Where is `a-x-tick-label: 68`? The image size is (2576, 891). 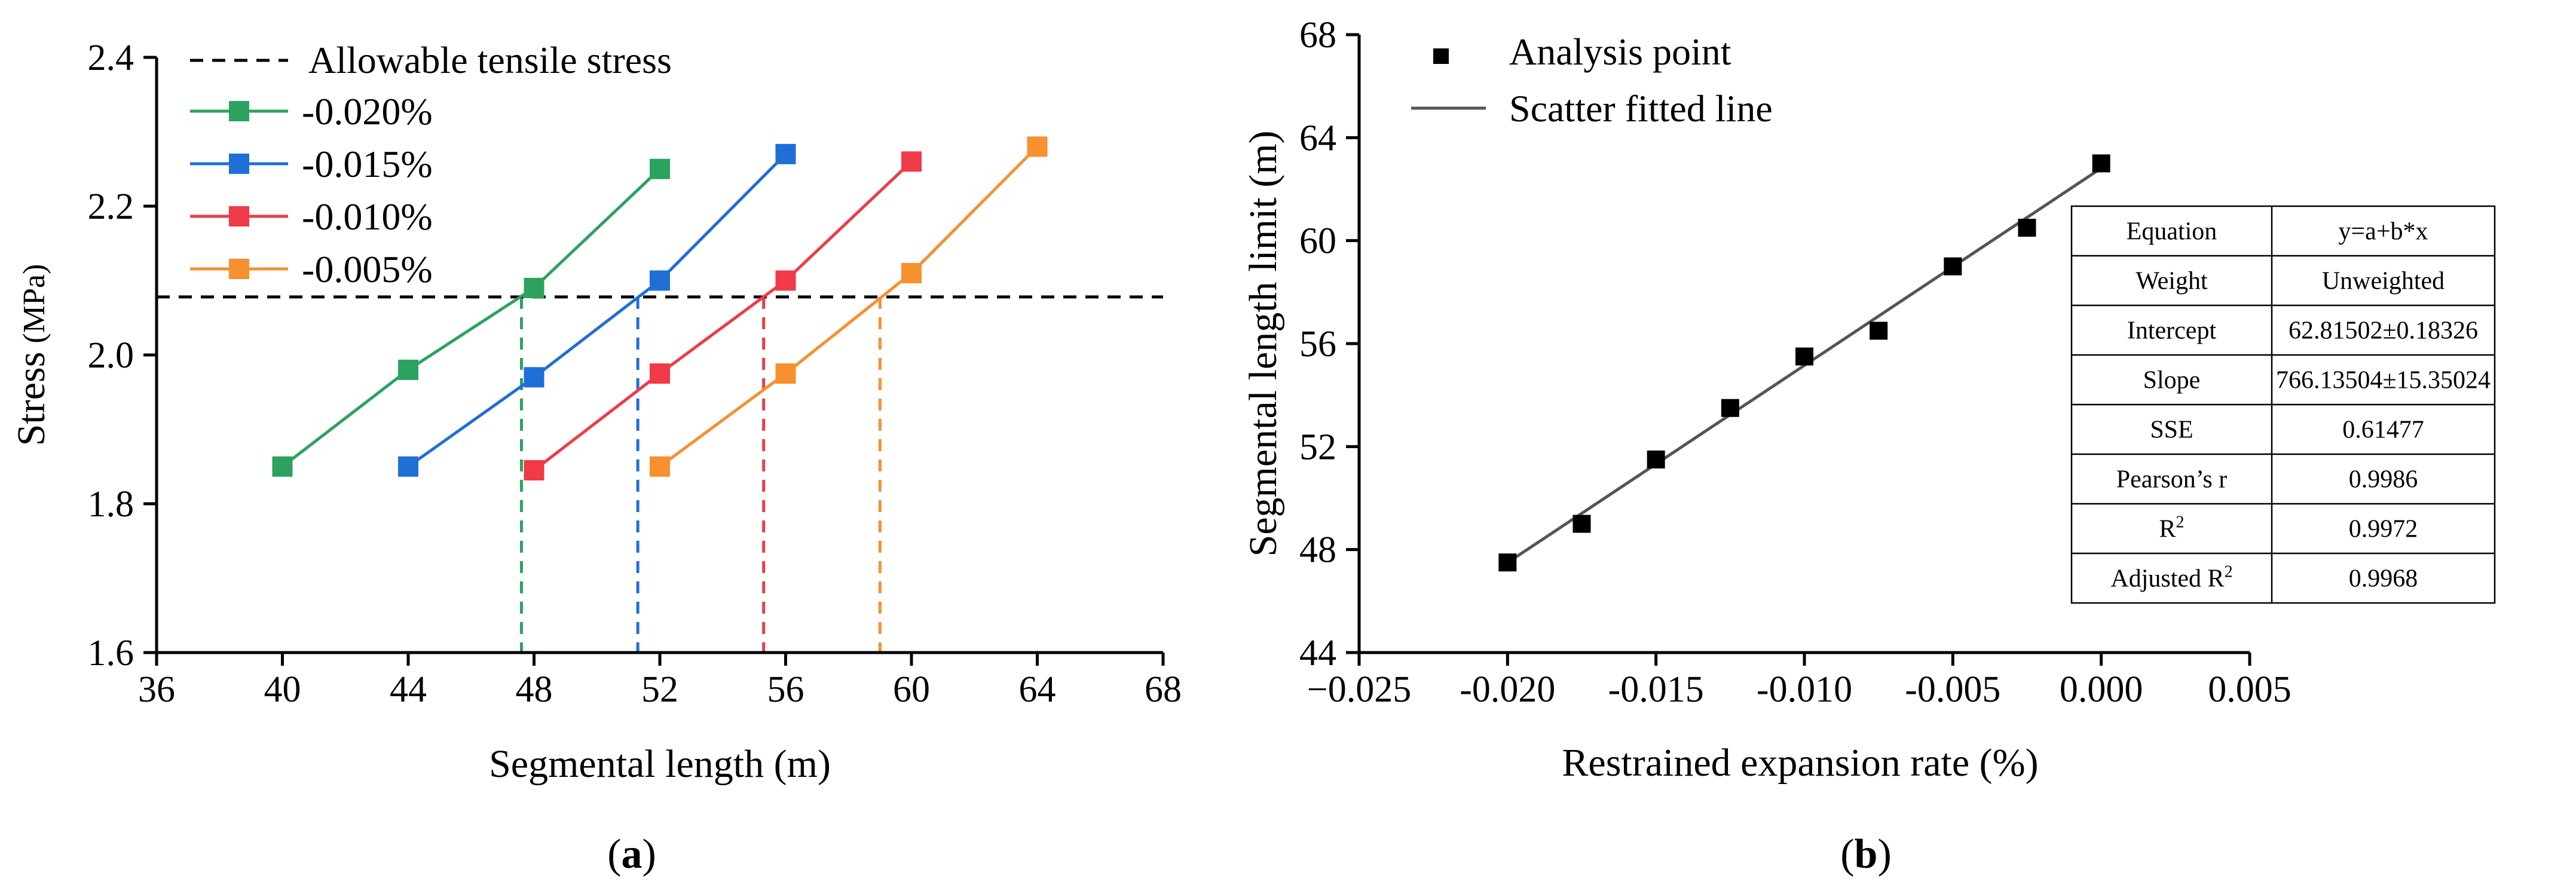
a-x-tick-label: 68 is located at coordinates (1163, 690).